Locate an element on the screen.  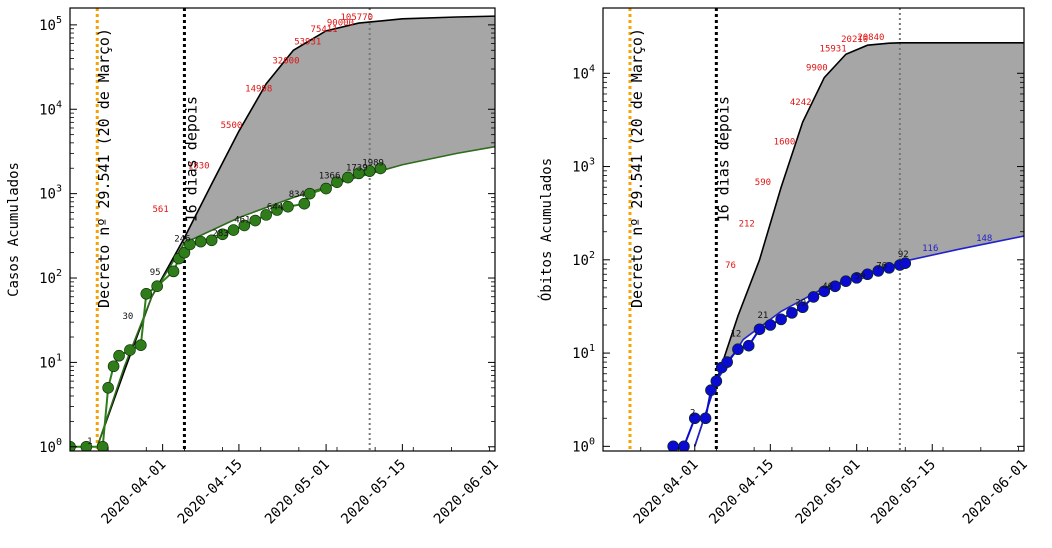
observed-label: 92 is located at coordinates (903, 255).